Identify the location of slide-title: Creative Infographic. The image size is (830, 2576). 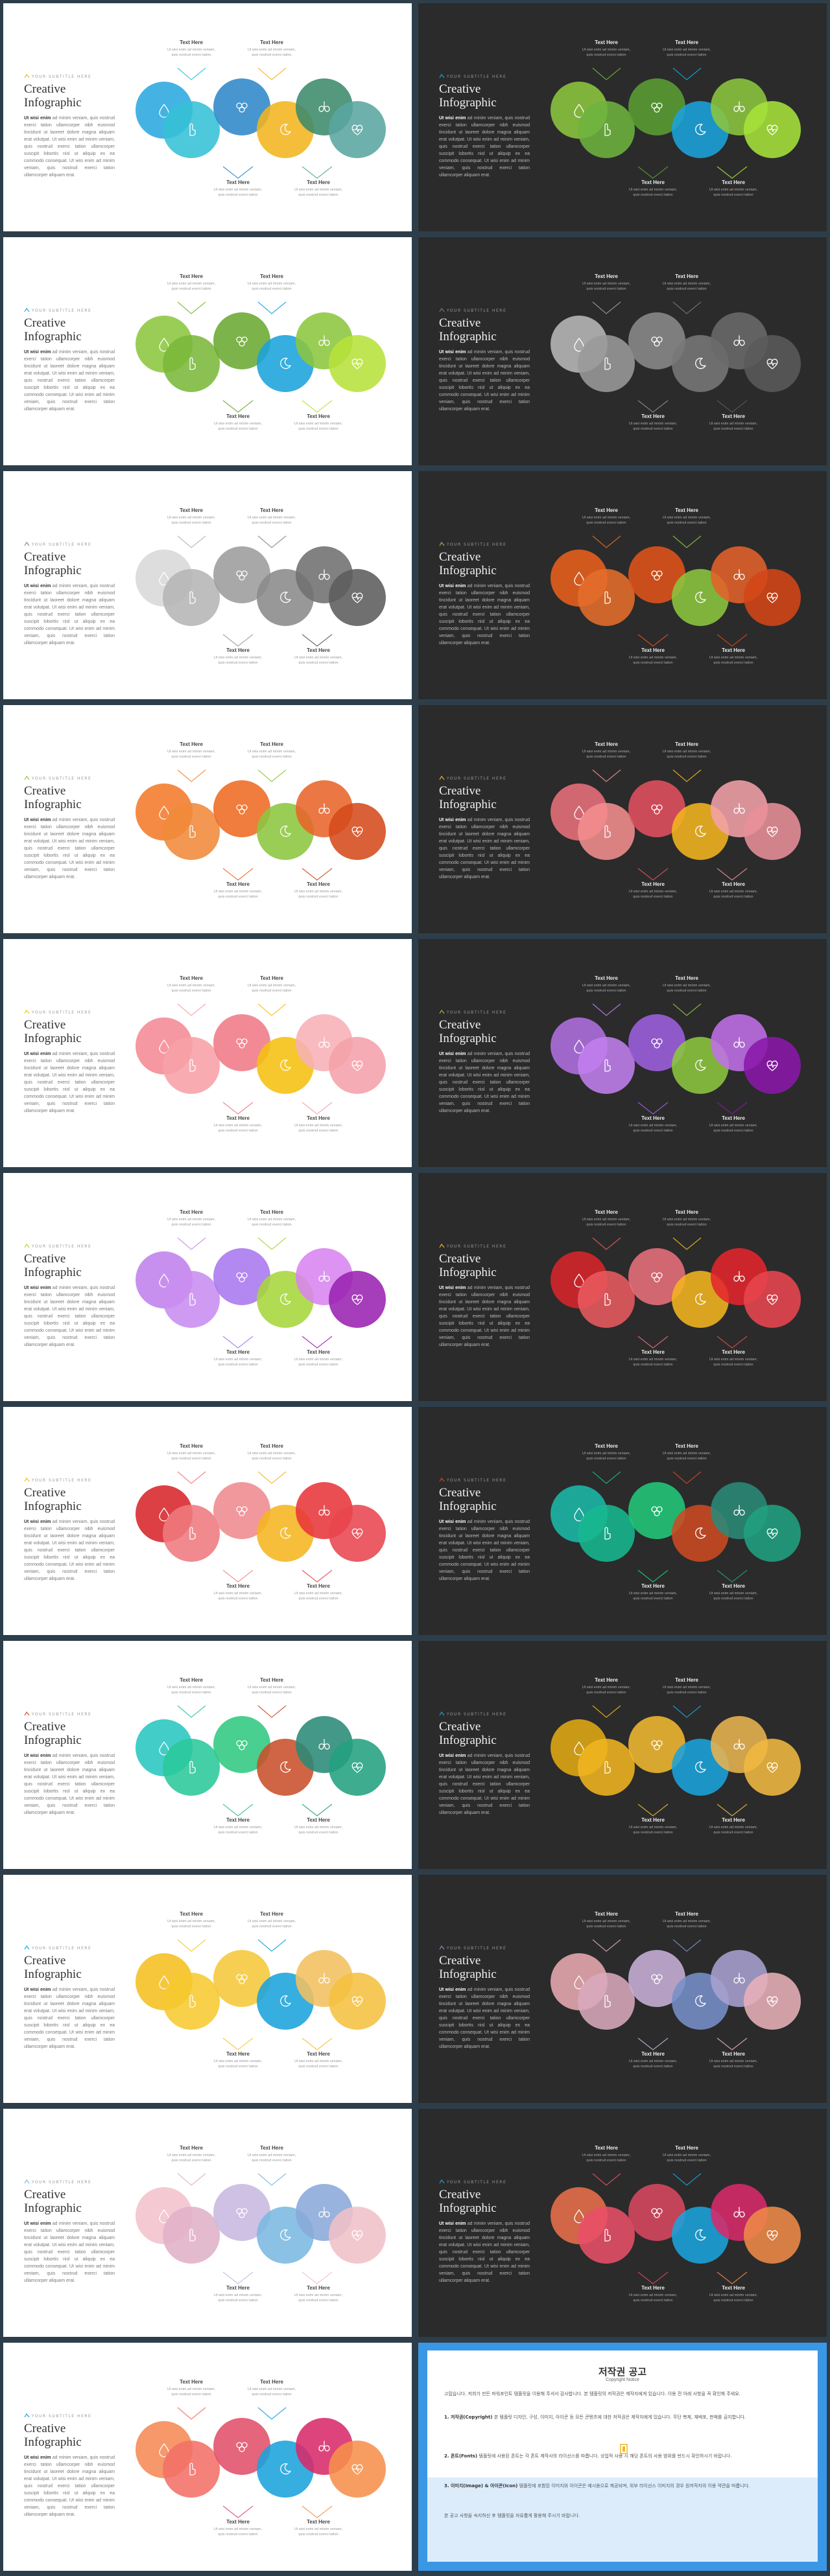
(73, 1499).